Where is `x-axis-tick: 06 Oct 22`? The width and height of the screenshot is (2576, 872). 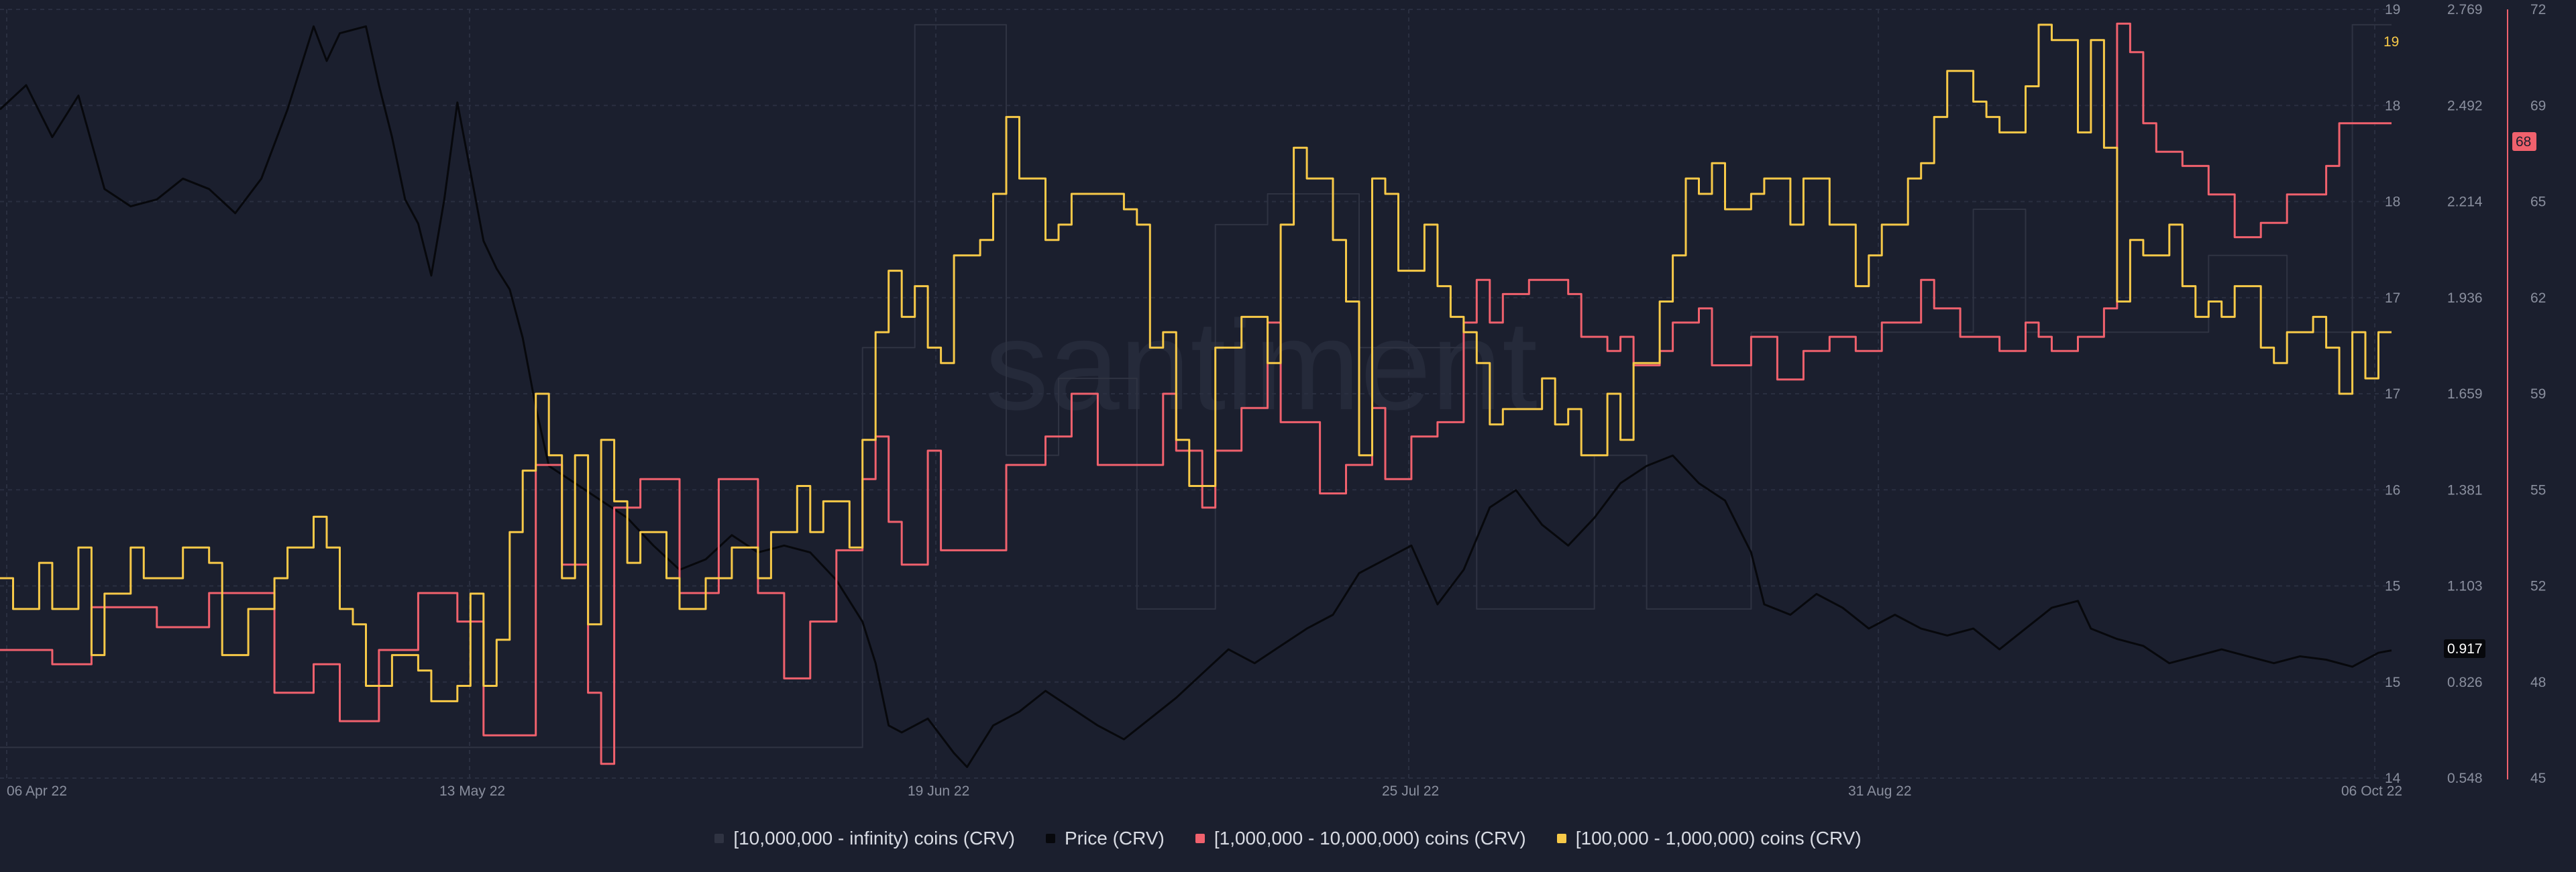 x-axis-tick: 06 Oct 22 is located at coordinates (2371, 791).